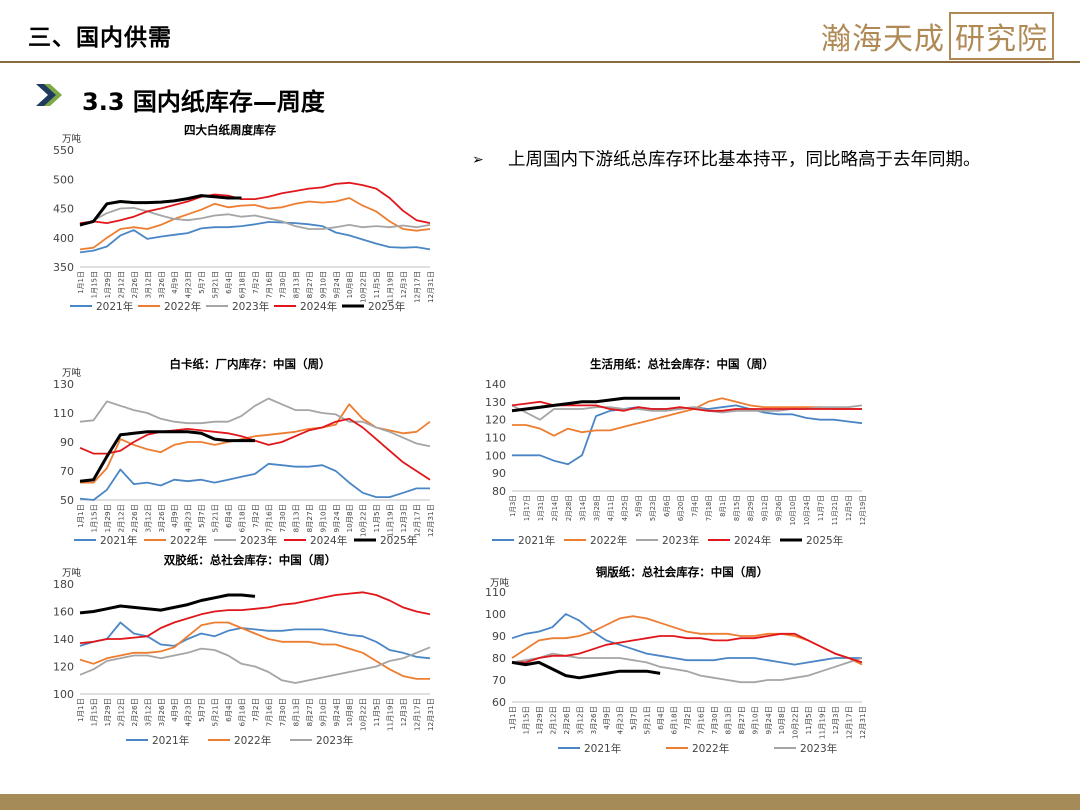 This screenshot has width=1080, height=810. What do you see at coordinates (569, 508) in the screenshot?
I see `x-tick-label: 2月28日` at bounding box center [569, 508].